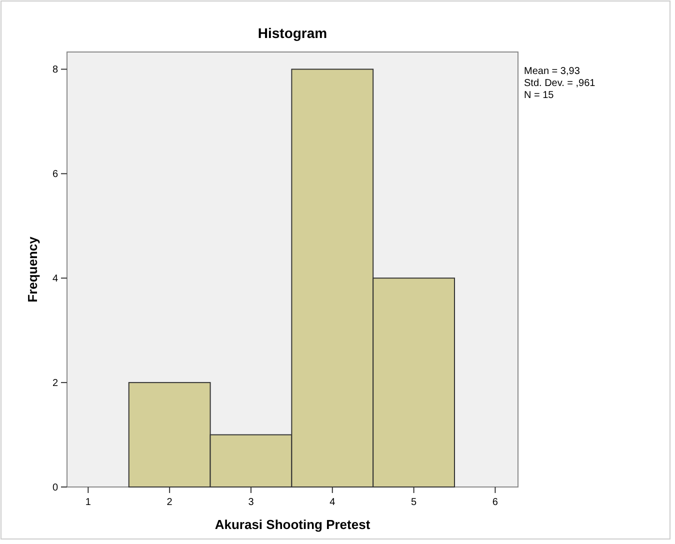  What do you see at coordinates (251, 502) in the screenshot?
I see `x-tick-label: 3` at bounding box center [251, 502].